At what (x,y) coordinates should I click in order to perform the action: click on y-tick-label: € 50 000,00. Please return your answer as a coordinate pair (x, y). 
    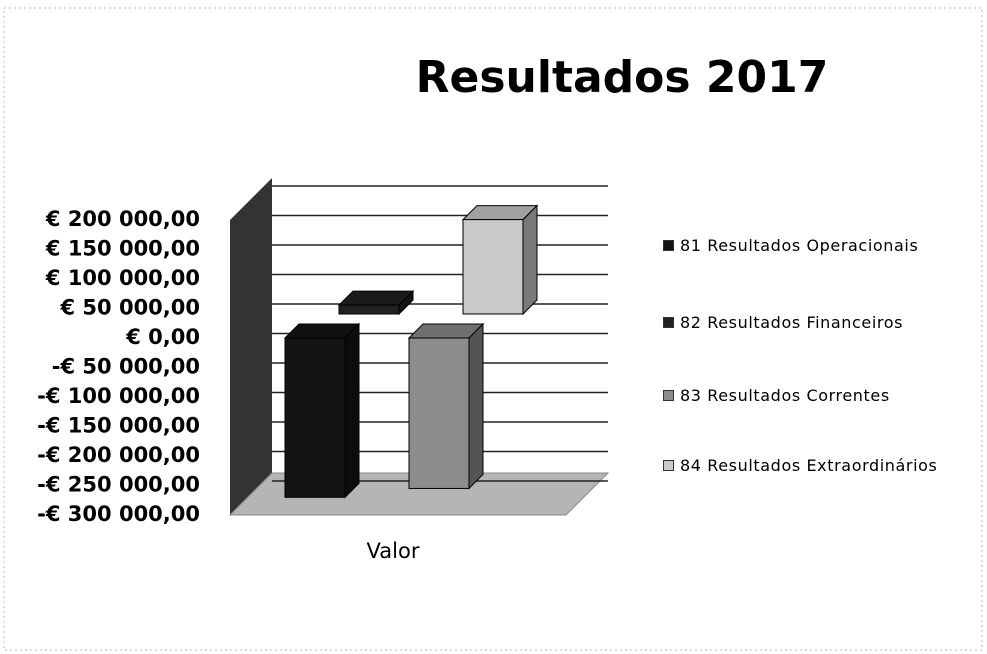
    Looking at the image, I should click on (130, 308).